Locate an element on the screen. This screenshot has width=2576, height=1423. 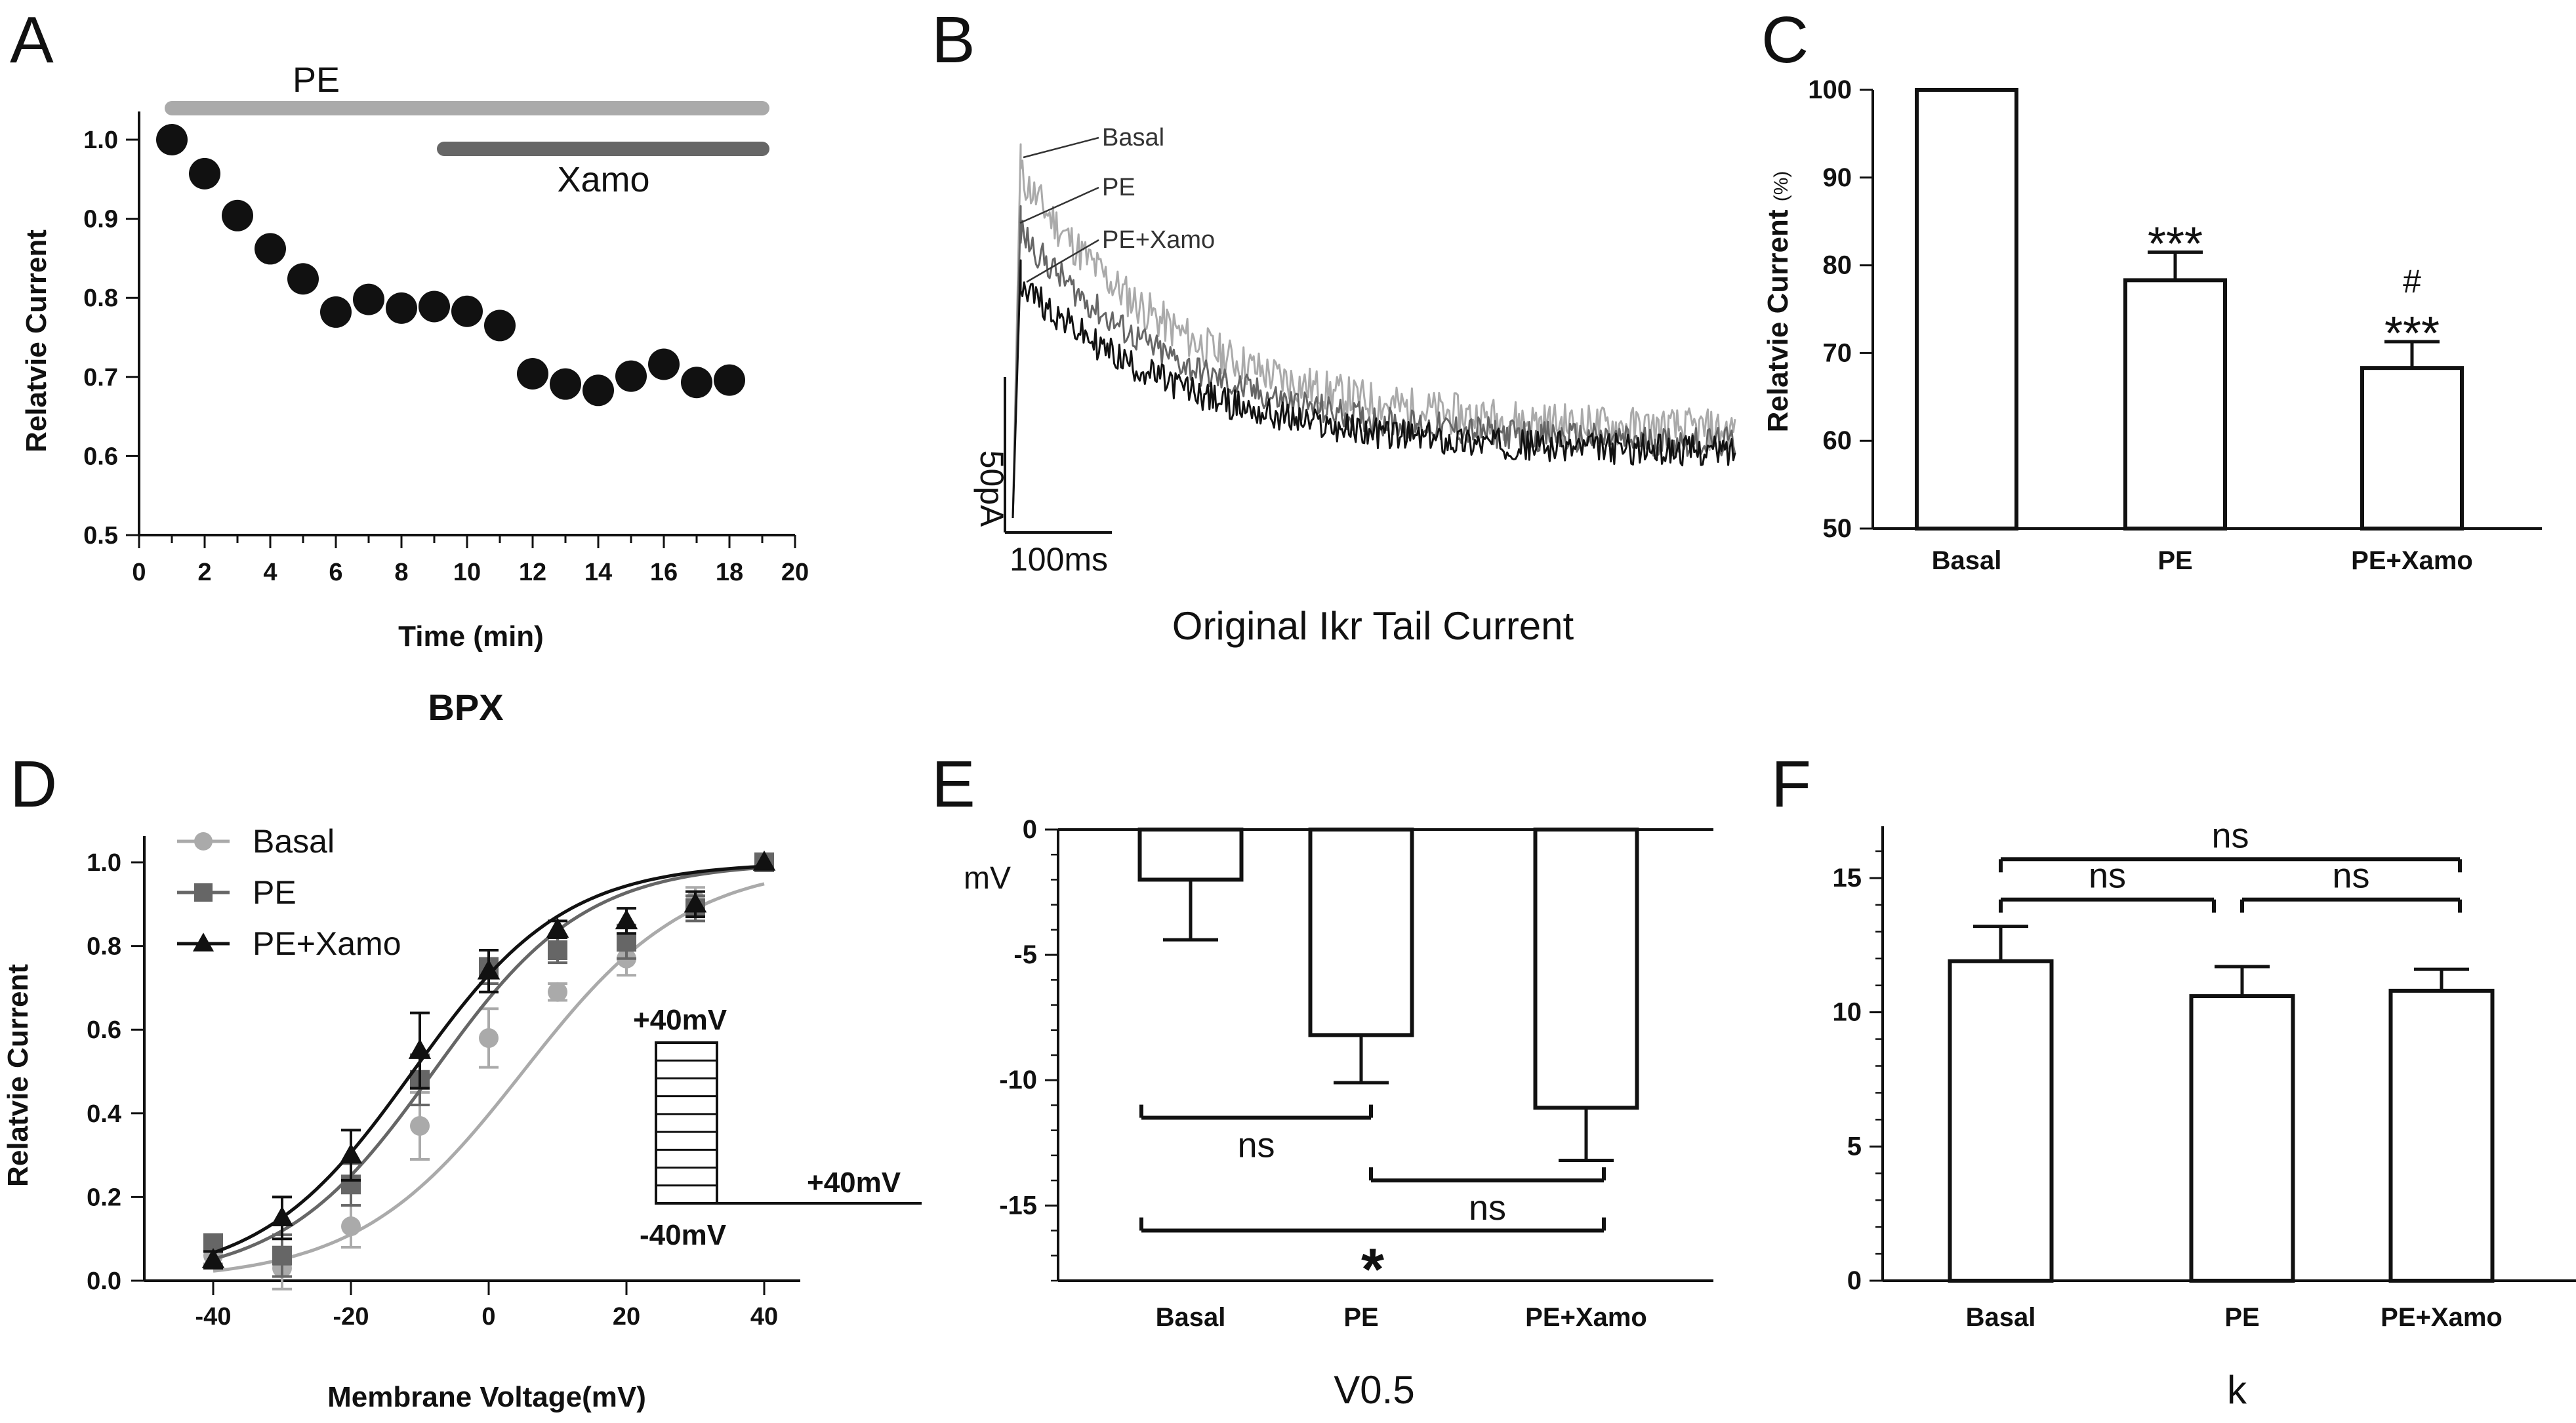
panel-d-x-tick-label: 40 is located at coordinates (764, 1317).